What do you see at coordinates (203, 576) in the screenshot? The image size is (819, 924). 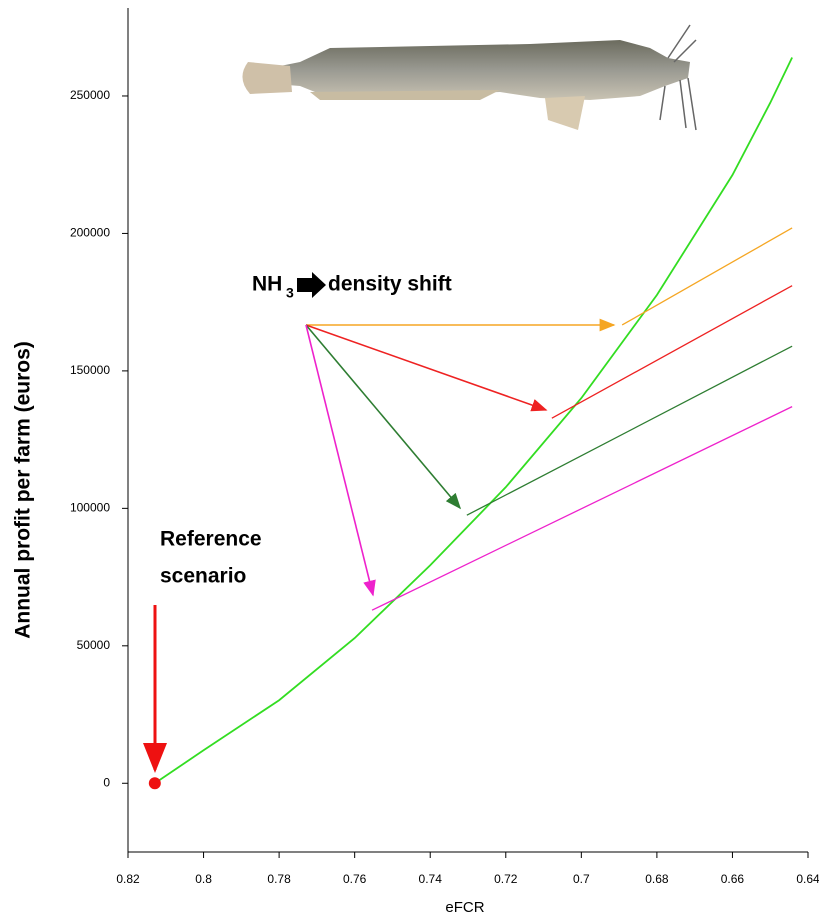 I see `annotation: scenario` at bounding box center [203, 576].